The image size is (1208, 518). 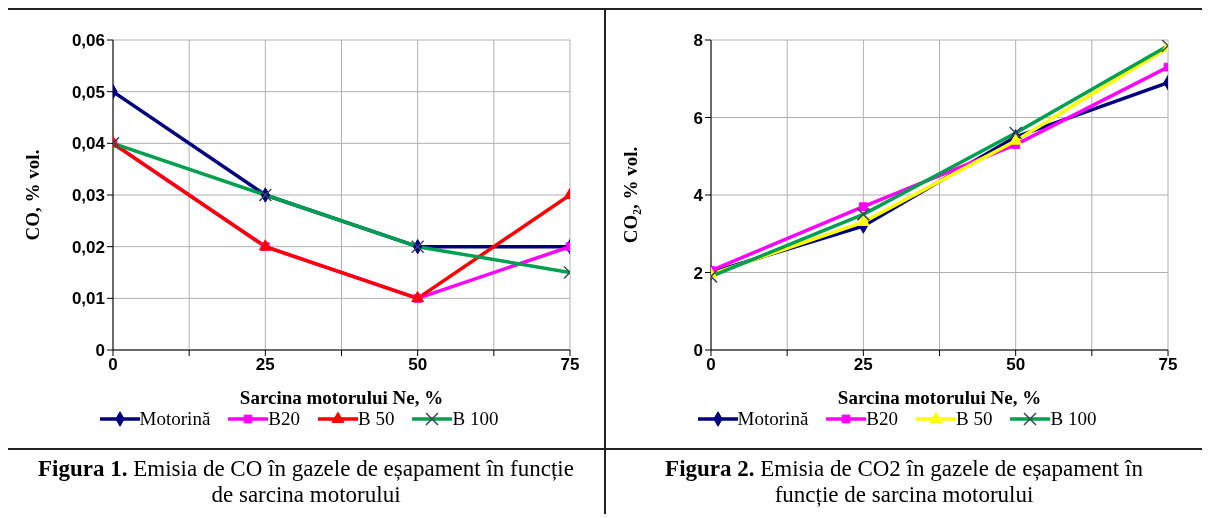 I want to click on y-tick-label: 0,02, so click(x=88, y=247).